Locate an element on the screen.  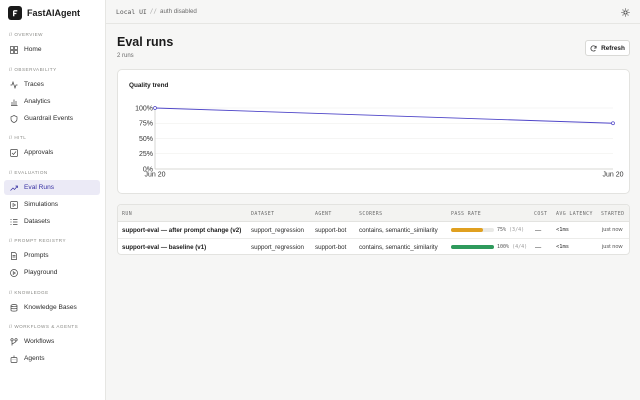
activity-icon is located at coordinates (14, 84).